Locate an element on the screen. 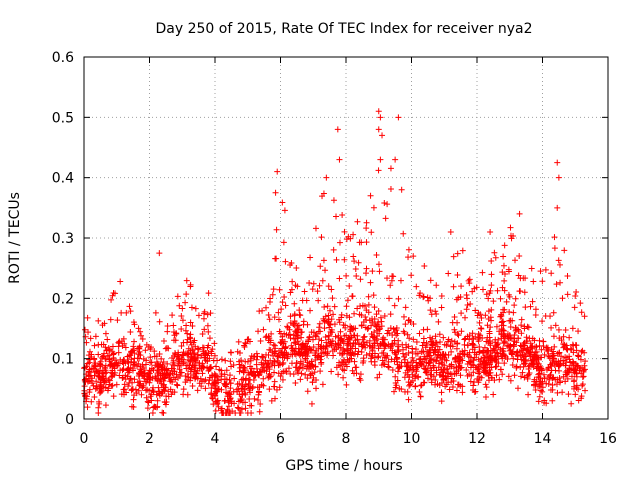  x-tick-label: 14 is located at coordinates (543, 439).